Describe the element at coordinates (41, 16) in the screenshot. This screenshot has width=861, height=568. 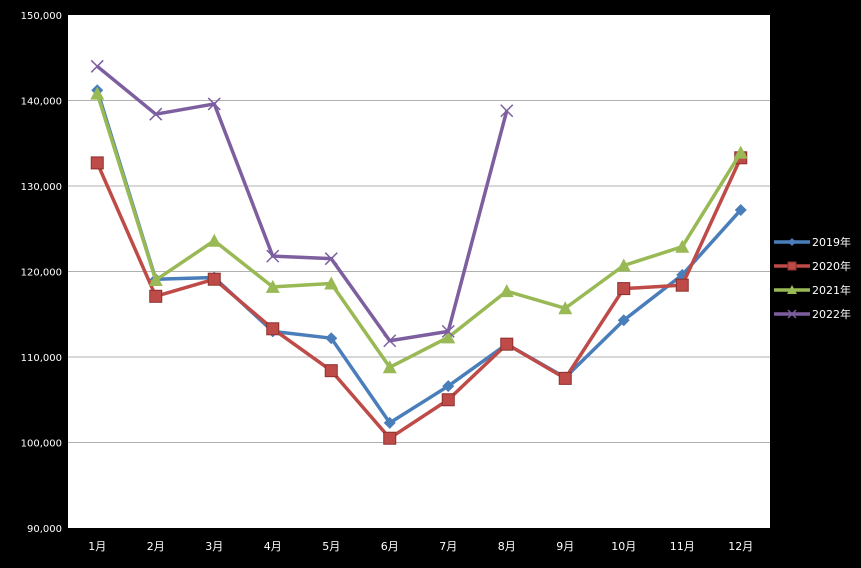
I see `y-tick-label: 150,000` at that location.